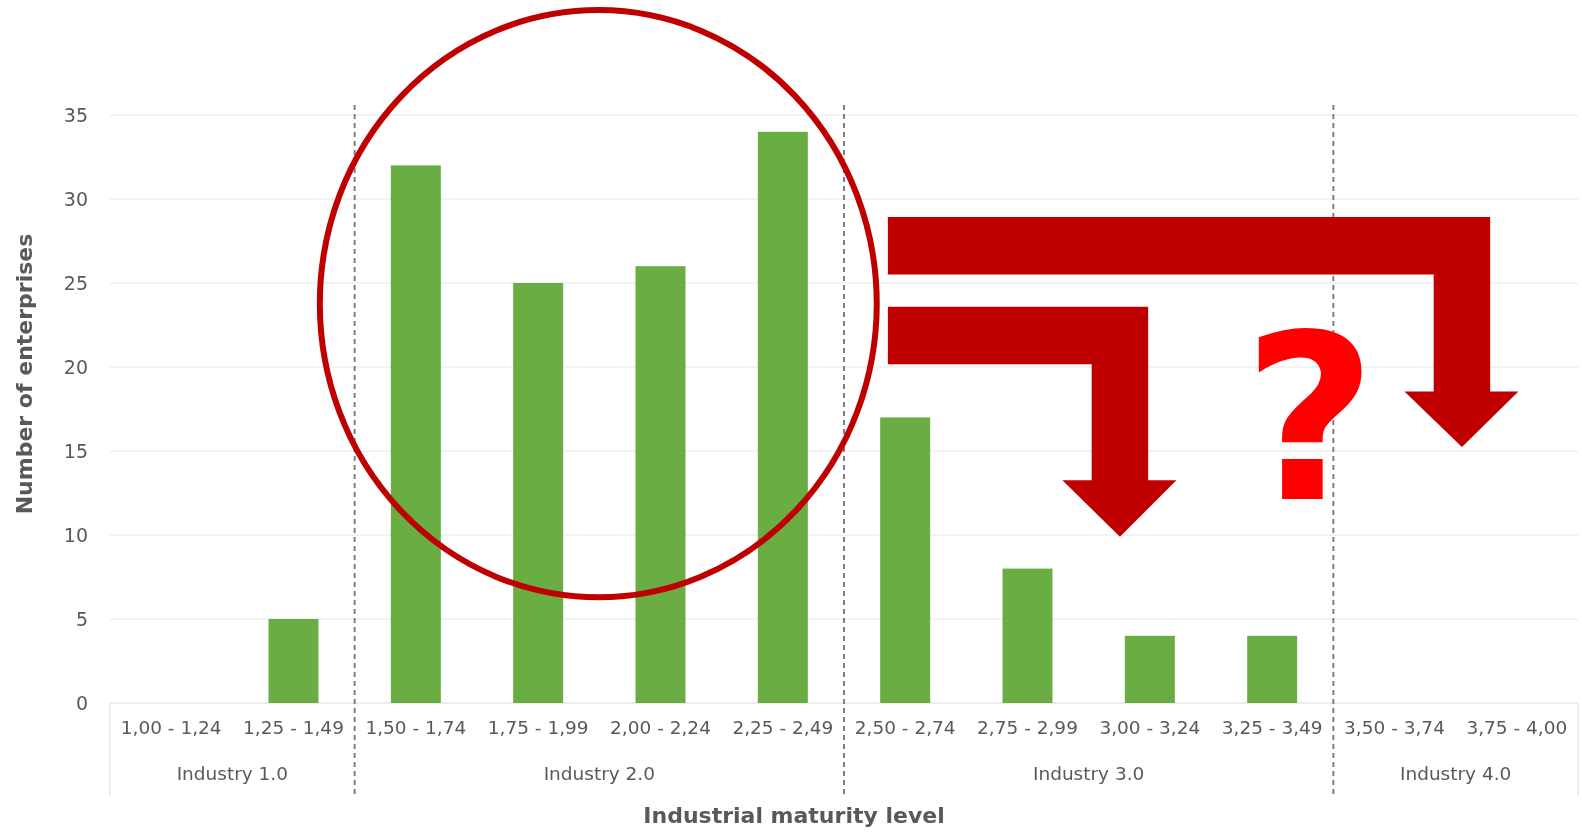 This screenshot has height=837, width=1582. Describe the element at coordinates (75, 450) in the screenshot. I see `y-tick-label: 15` at that location.